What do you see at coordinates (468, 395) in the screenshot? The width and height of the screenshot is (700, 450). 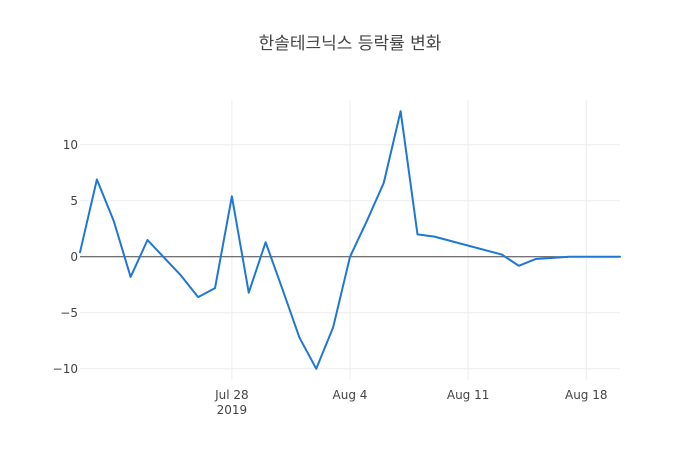 I see `x-tick-label: Aug 11` at bounding box center [468, 395].